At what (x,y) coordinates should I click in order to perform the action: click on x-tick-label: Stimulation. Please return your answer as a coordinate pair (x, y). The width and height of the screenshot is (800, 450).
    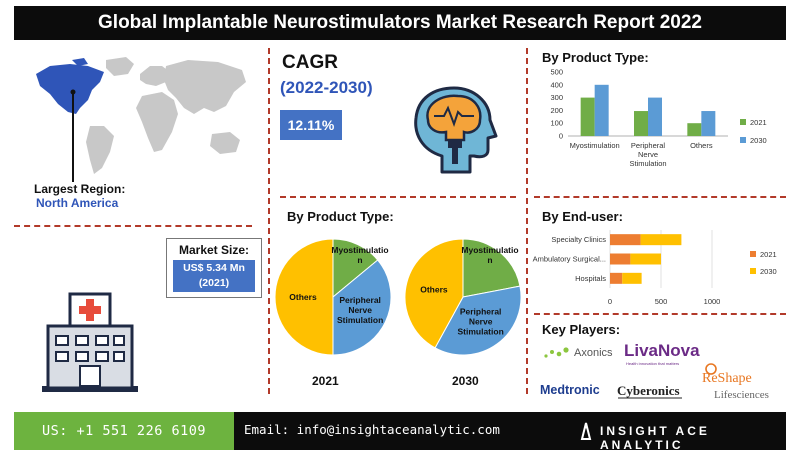
    Looking at the image, I should click on (647, 163).